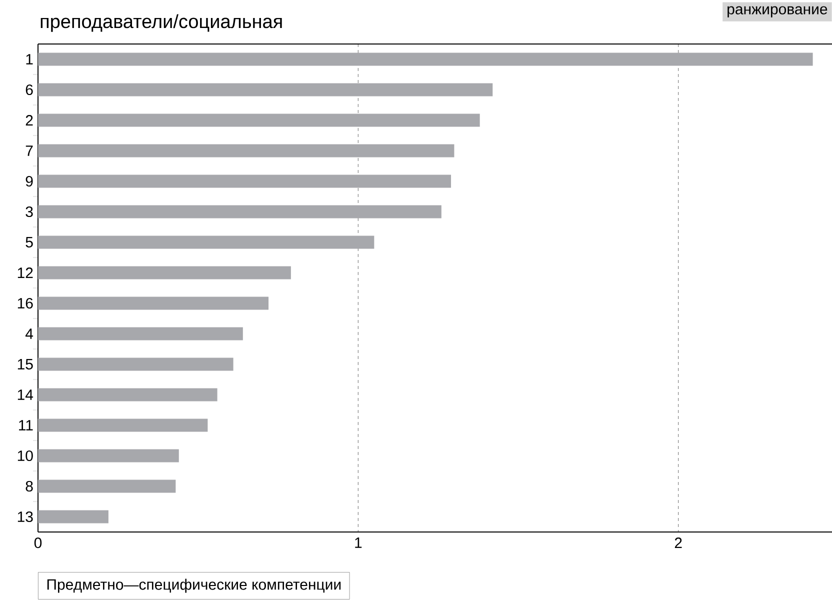 The width and height of the screenshot is (832, 600). I want to click on y-tick-label: 3, so click(29, 212).